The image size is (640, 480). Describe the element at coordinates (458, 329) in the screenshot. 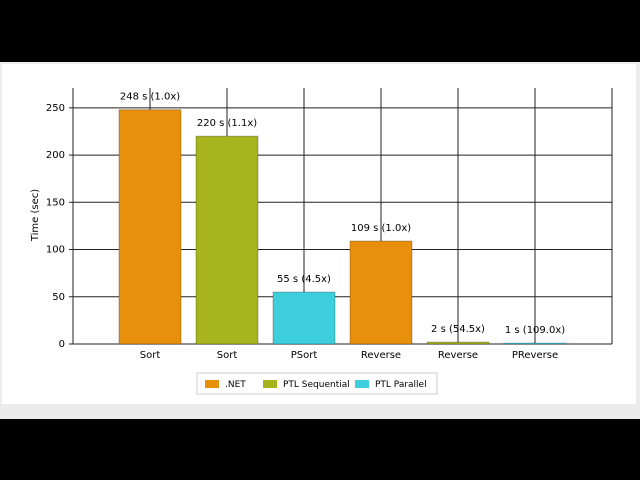

I see `value-label: 2 s (54.5x)` at that location.